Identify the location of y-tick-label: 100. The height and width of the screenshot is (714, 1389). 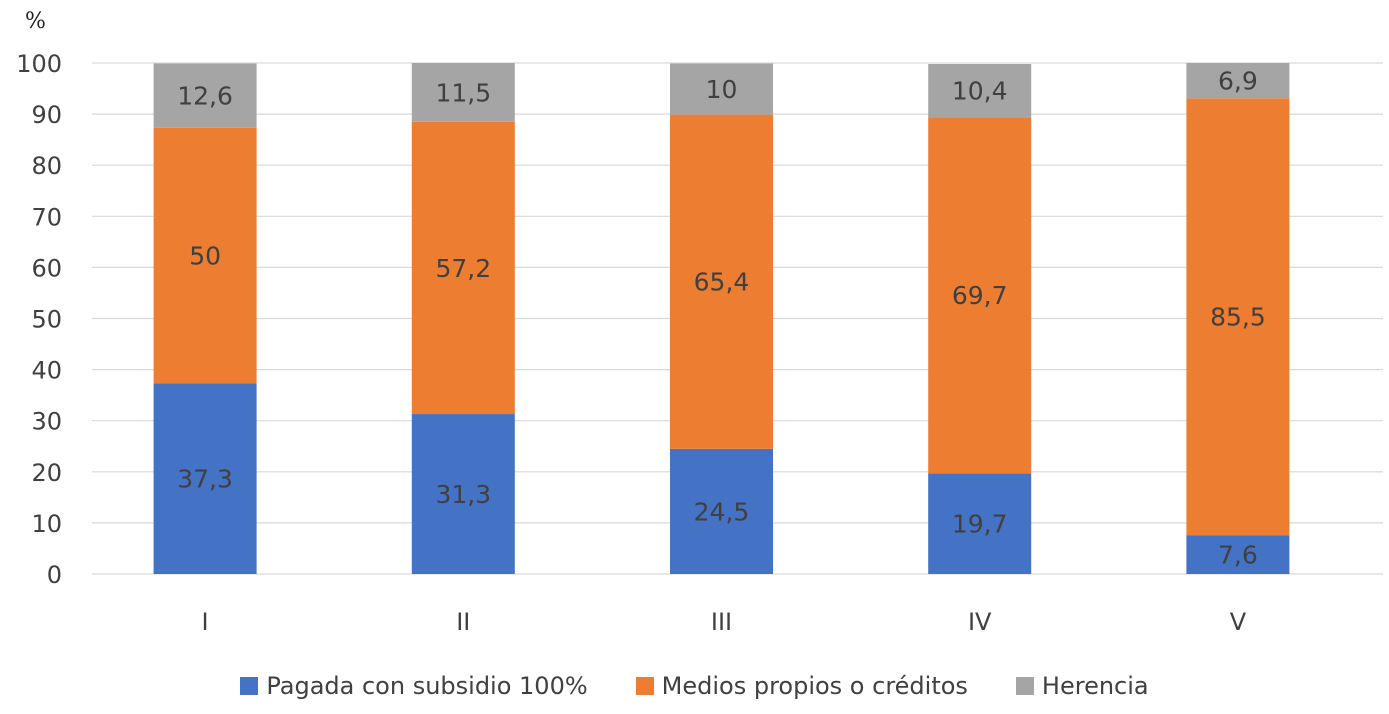
(39, 64).